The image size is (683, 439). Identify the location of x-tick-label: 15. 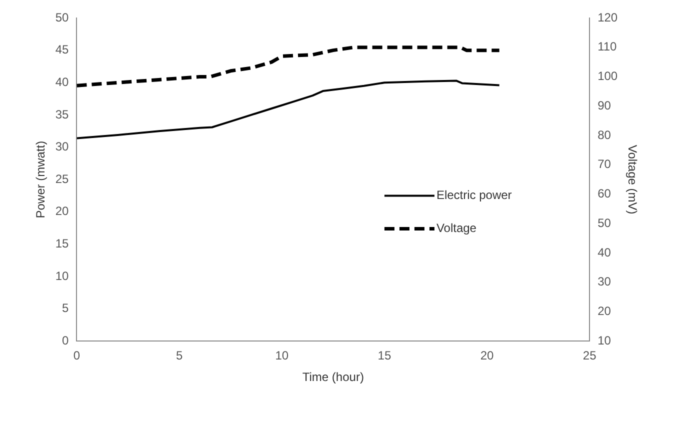
(385, 355).